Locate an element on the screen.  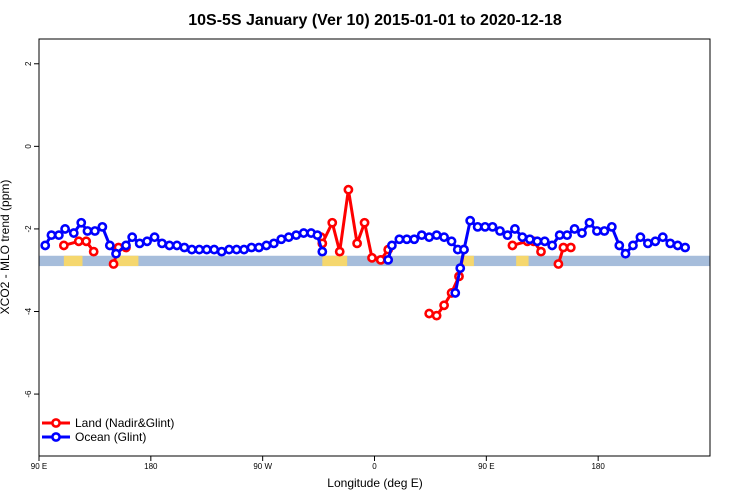
legend-land-label: Land (Nadir&Glint) is located at coordinates (124, 423).